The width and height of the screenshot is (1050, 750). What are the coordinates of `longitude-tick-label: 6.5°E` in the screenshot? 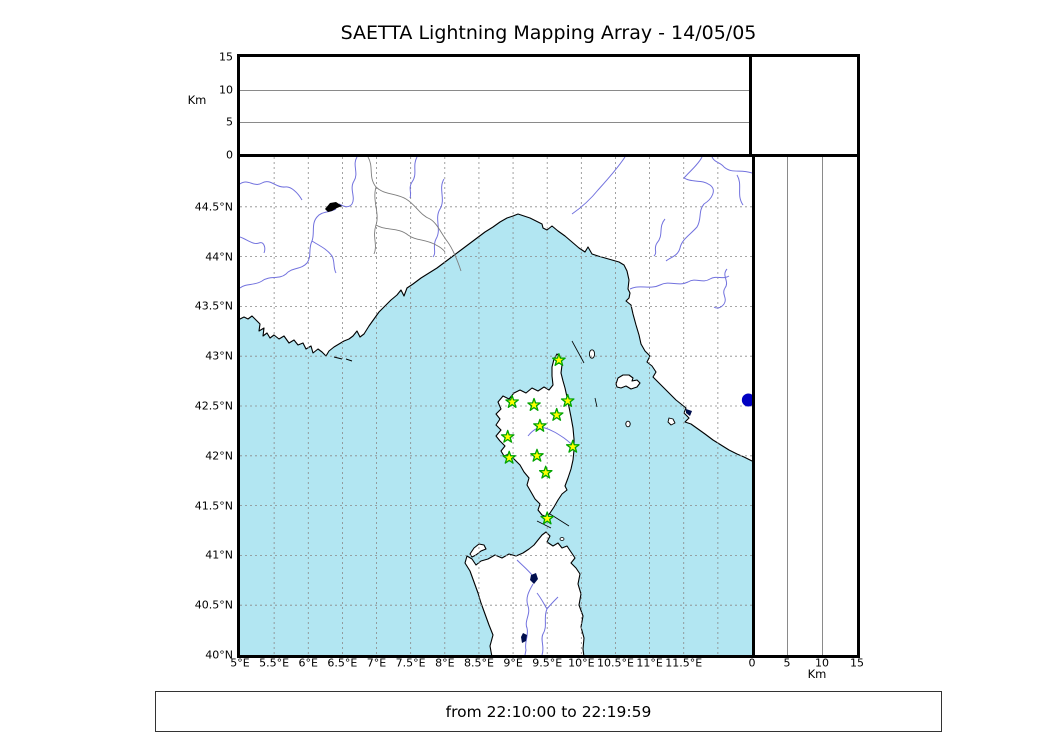 It's located at (342, 663).